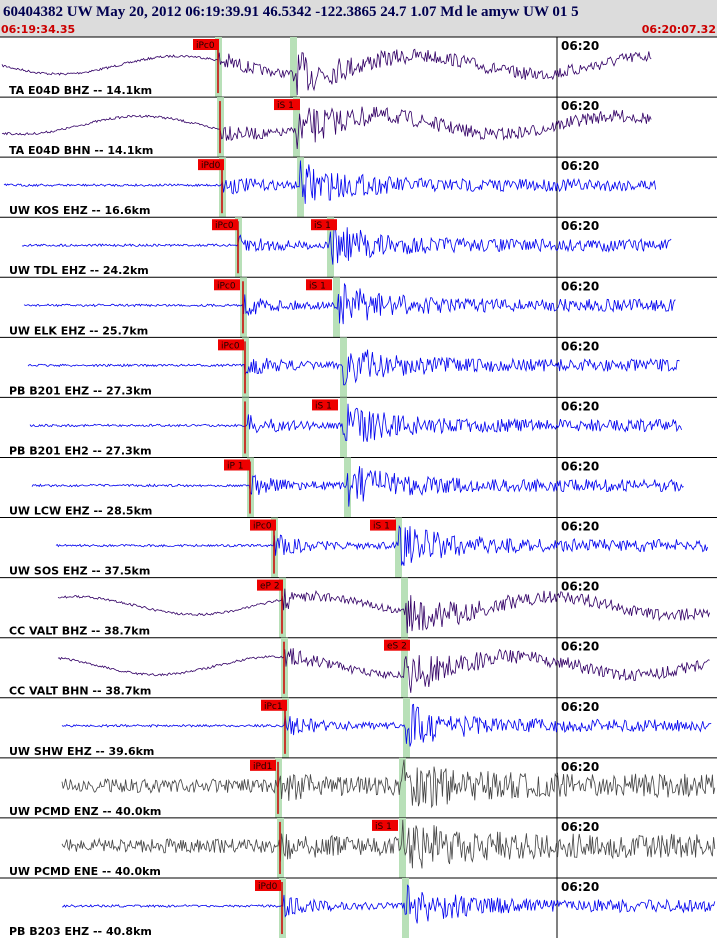 The image size is (717, 938). What do you see at coordinates (79, 210) in the screenshot?
I see `station-label: UW KOS EHZ -- 16.6km` at bounding box center [79, 210].